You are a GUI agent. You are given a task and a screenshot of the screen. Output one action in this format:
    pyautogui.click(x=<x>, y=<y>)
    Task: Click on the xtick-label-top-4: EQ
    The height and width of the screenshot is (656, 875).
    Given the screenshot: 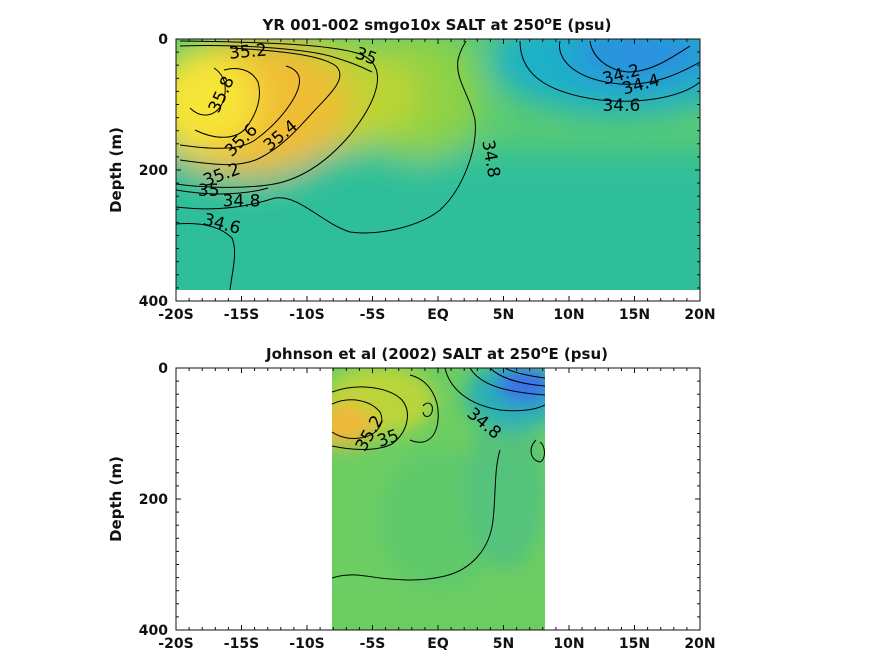 What is the action you would take?
    pyautogui.click(x=438, y=315)
    